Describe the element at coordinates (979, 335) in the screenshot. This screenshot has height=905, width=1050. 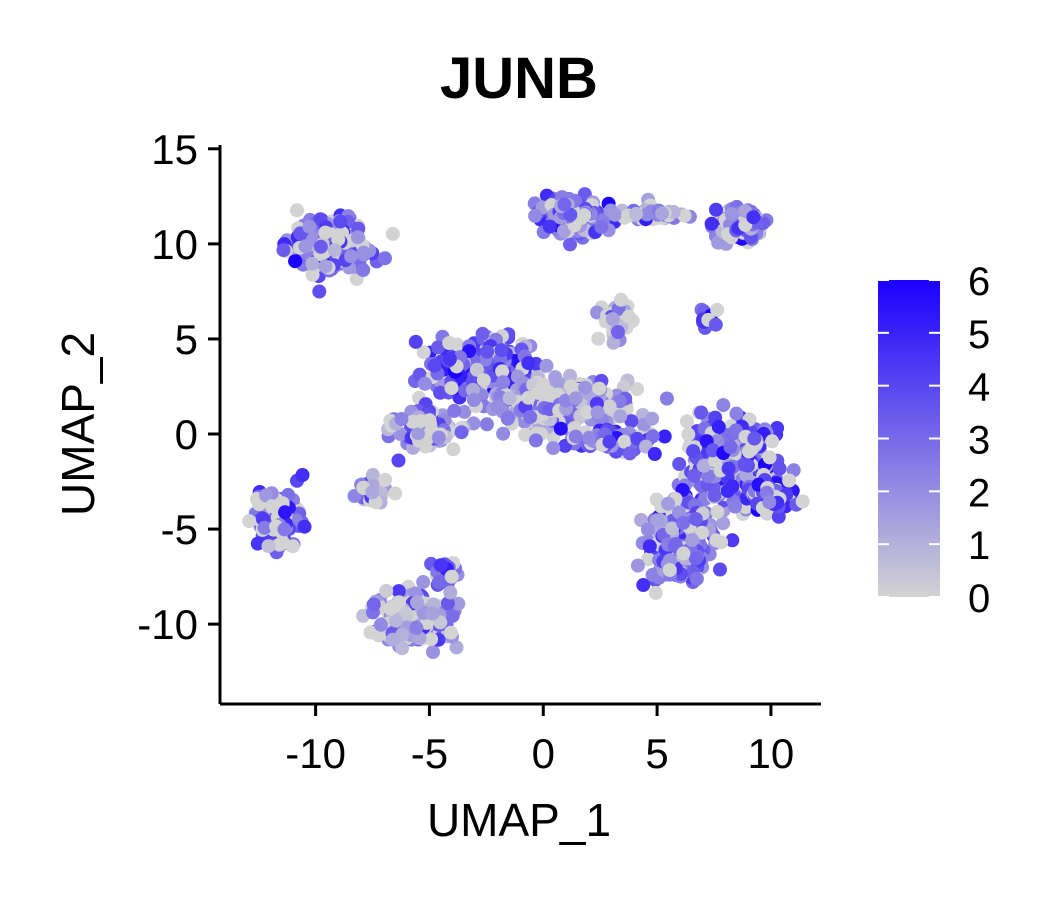
I see `colorbar-tick-label: 5` at that location.